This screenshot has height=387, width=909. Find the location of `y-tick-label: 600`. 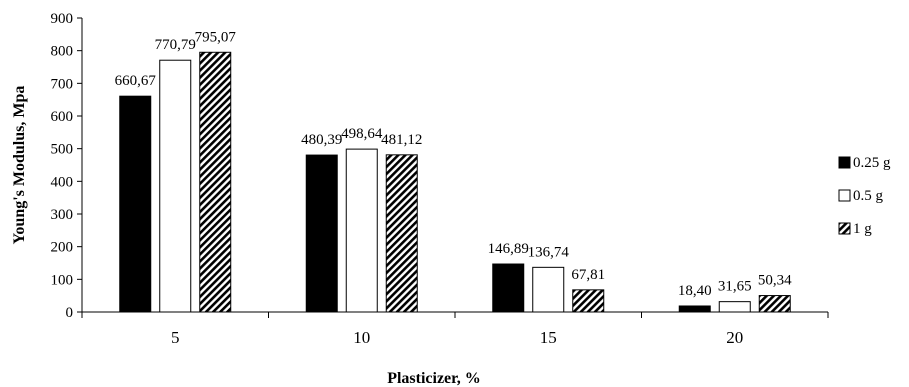

y-tick-label: 600 is located at coordinates (62, 117).